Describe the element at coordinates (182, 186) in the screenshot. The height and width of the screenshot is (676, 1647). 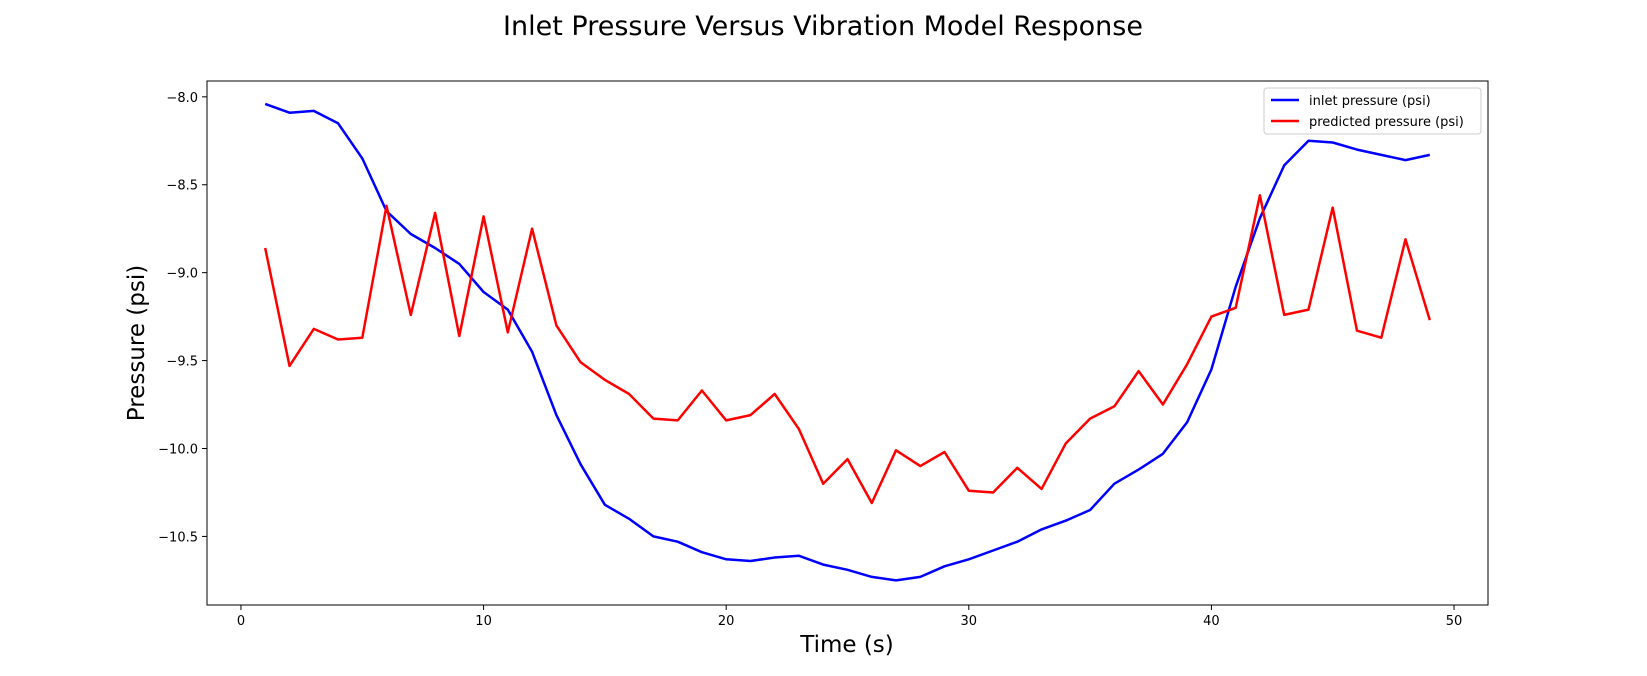
I see `y-tick-label: −8.5` at that location.